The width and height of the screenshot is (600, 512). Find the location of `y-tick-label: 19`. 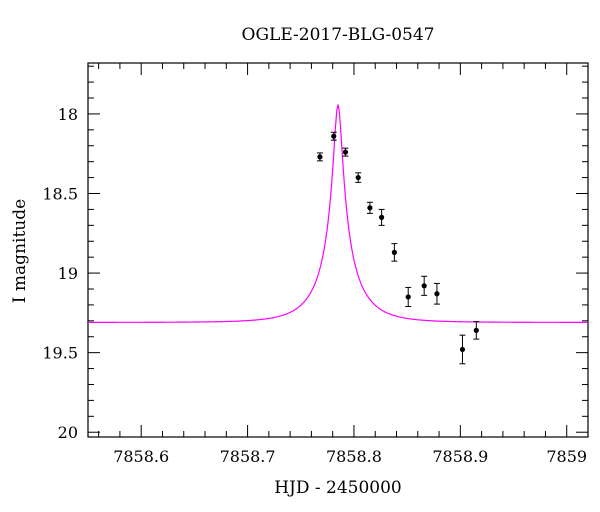

y-tick-label: 19 is located at coordinates (68, 273).